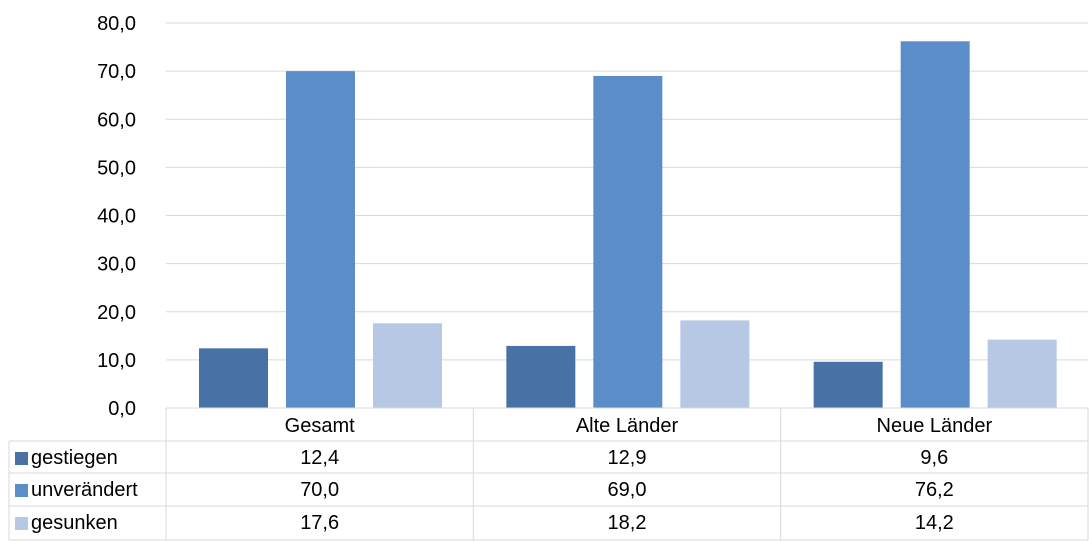 The image size is (1089, 542). Describe the element at coordinates (122, 409) in the screenshot. I see `y-tick-label: 0,0` at that location.